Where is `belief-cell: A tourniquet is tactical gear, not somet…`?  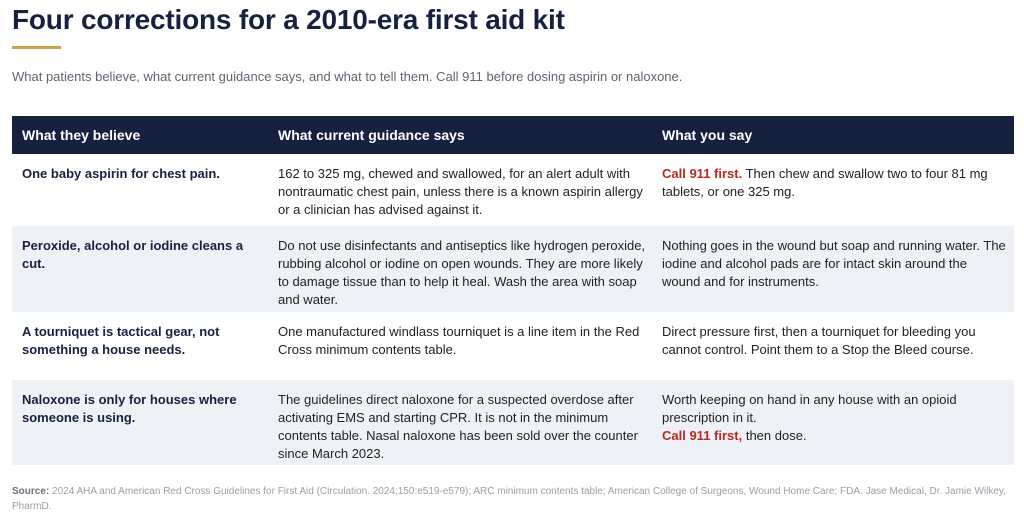 belief-cell: A tourniquet is tactical gear, not somet… is located at coordinates (121, 340).